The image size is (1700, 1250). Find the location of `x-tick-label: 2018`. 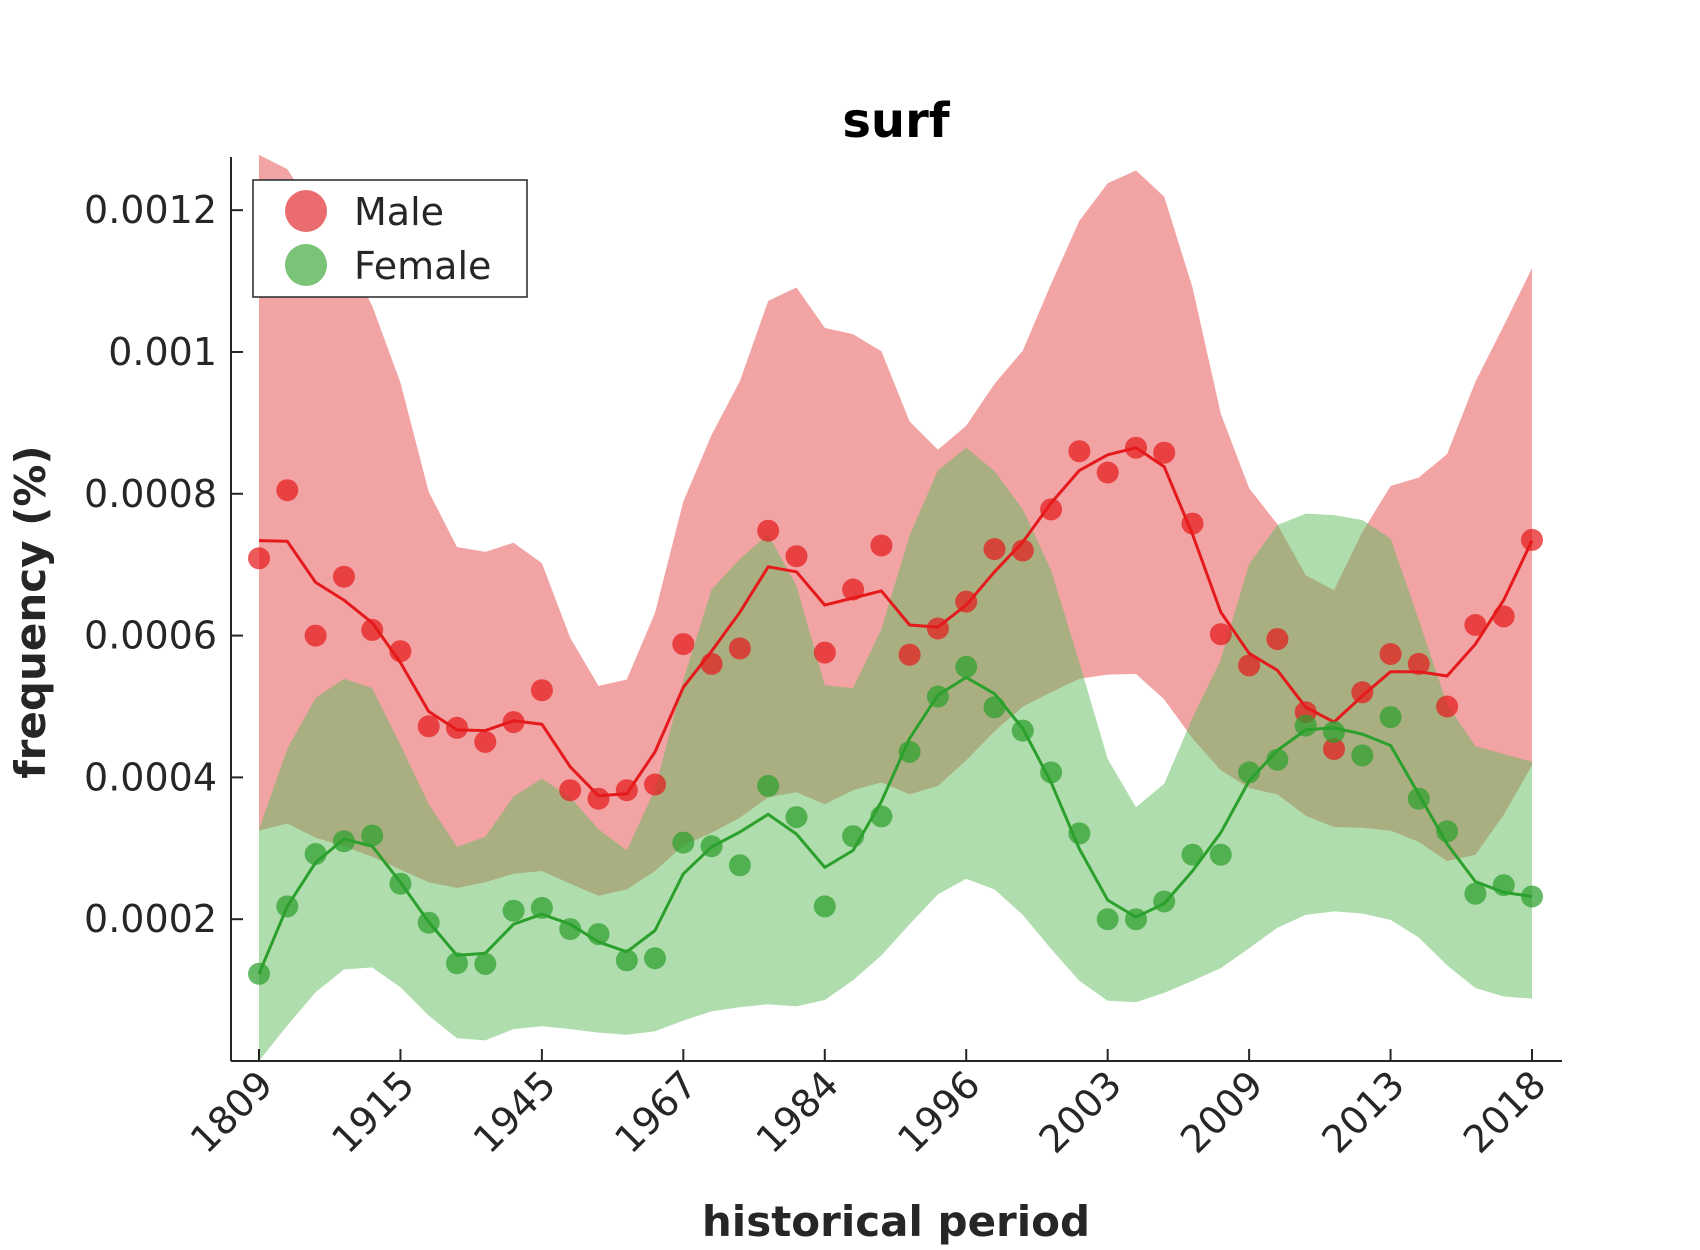

x-tick-label: 2018 is located at coordinates (1505, 1112).